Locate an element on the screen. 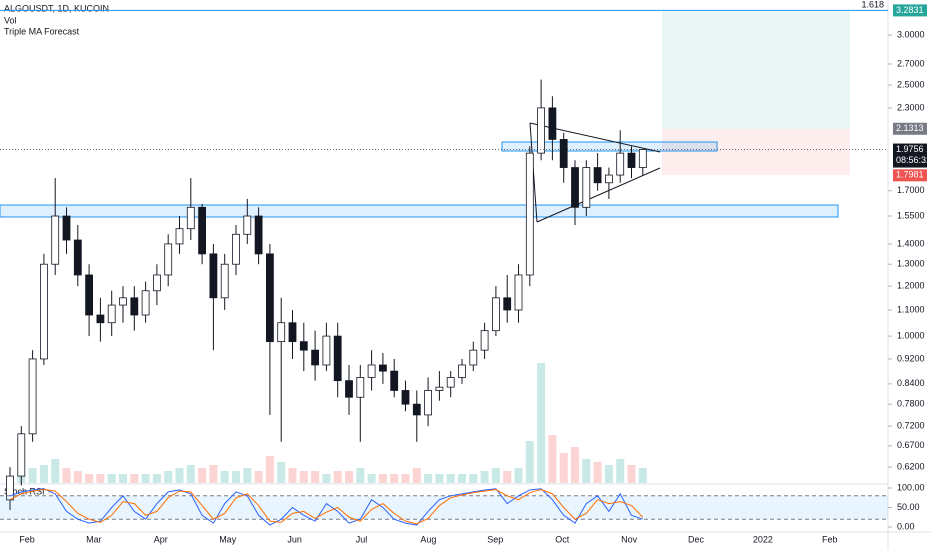  y-tick-label: 2.3000 is located at coordinates (911, 107).